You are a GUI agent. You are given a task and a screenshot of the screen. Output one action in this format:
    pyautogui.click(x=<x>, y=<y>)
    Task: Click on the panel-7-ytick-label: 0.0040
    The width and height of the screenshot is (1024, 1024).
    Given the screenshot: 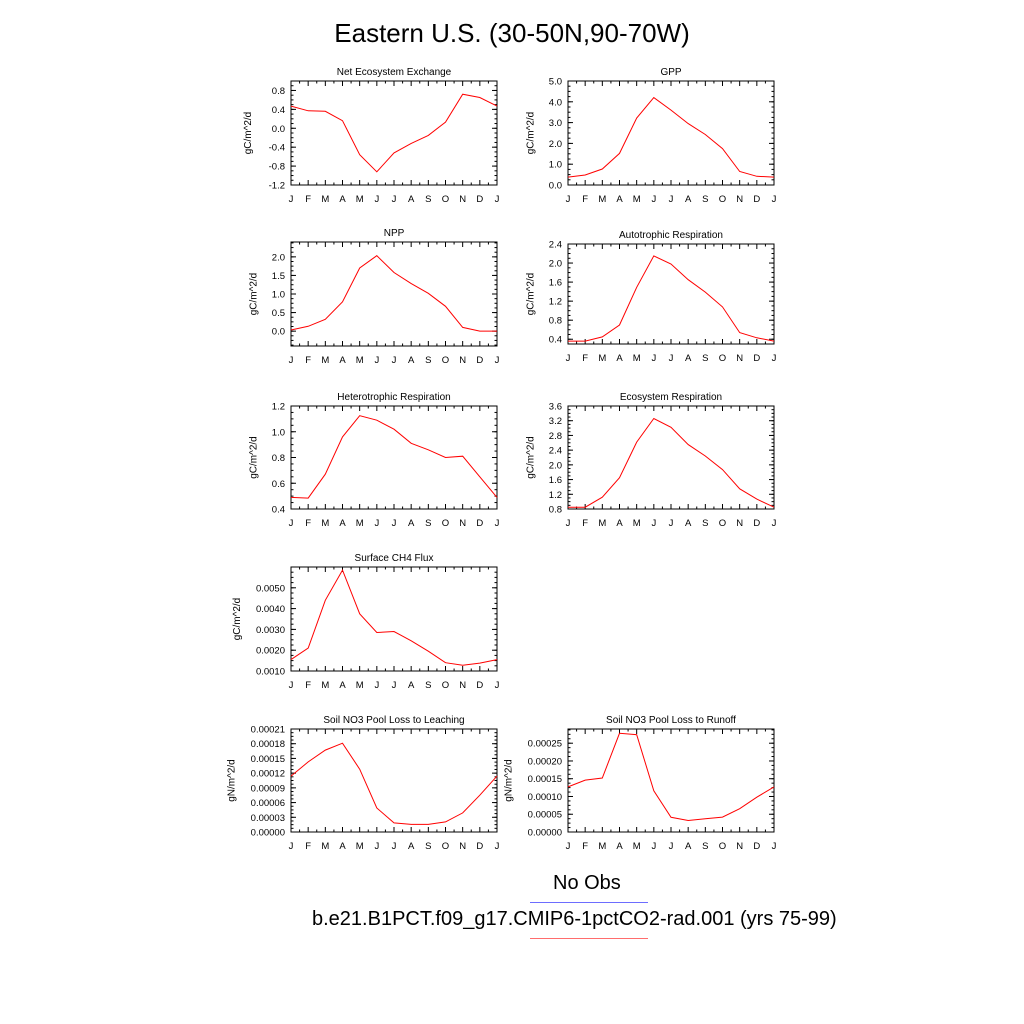 What is the action you would take?
    pyautogui.click(x=270, y=609)
    